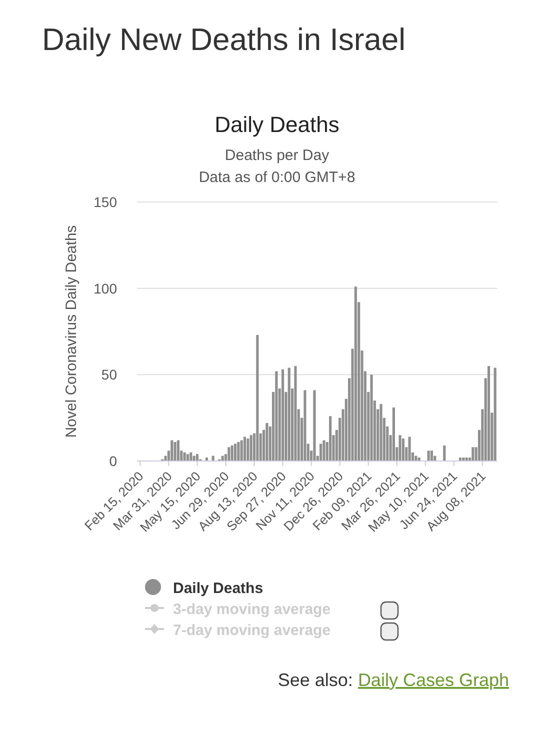  What do you see at coordinates (277, 166) in the screenshot?
I see `chart-subtitle: Deaths per Day Data as of 0:00 GMT+8` at bounding box center [277, 166].